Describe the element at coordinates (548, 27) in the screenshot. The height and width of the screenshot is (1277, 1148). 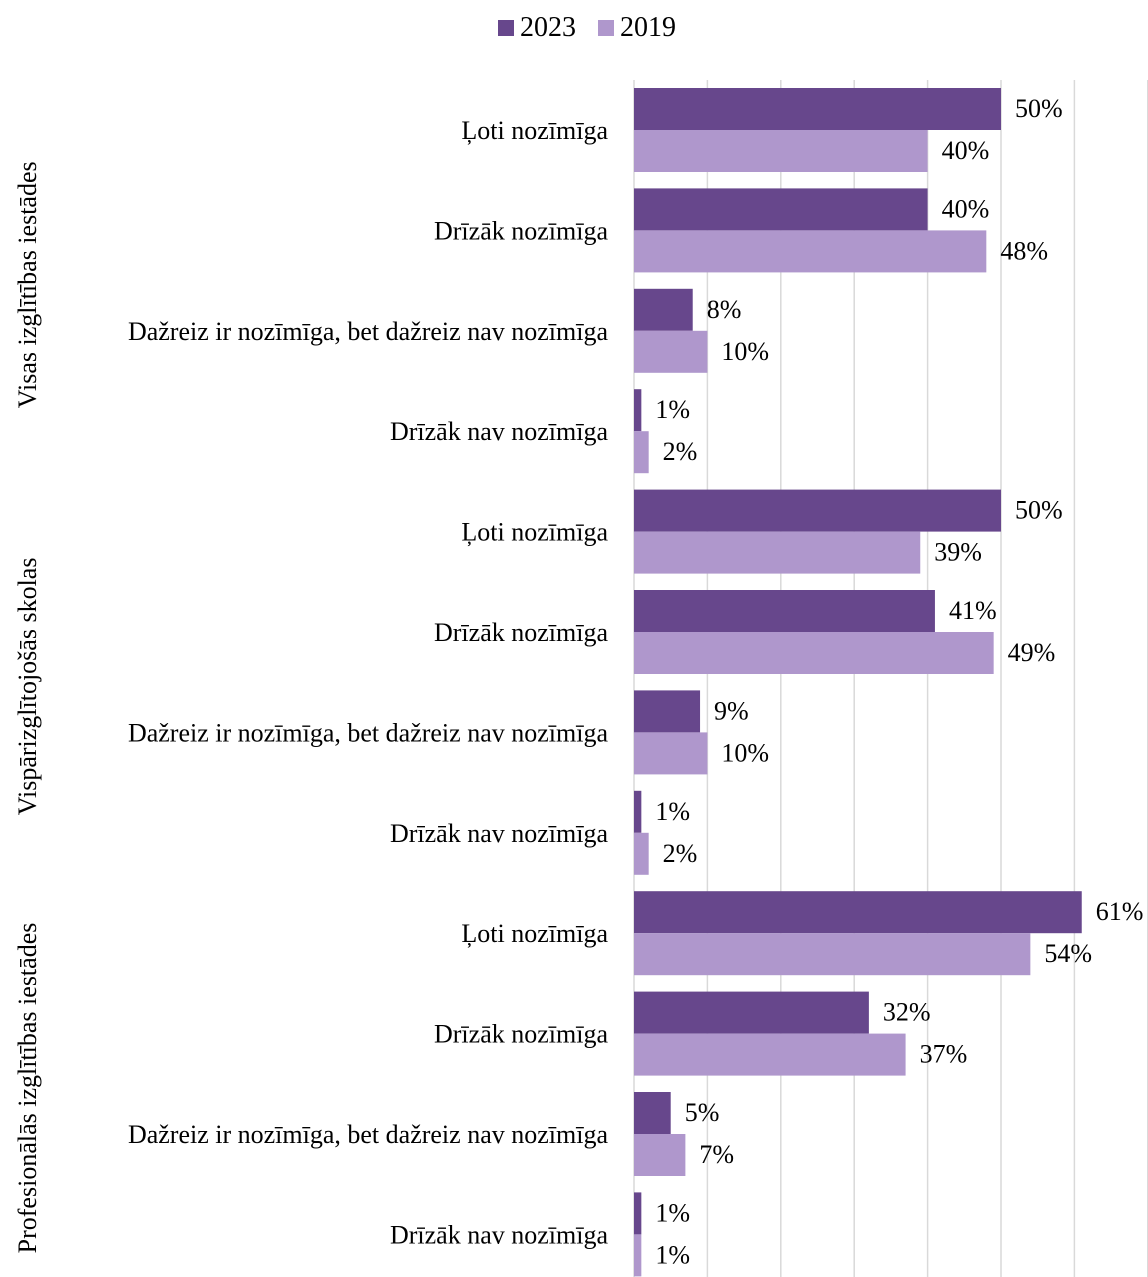
I see `legend-label-2023: 2023` at that location.